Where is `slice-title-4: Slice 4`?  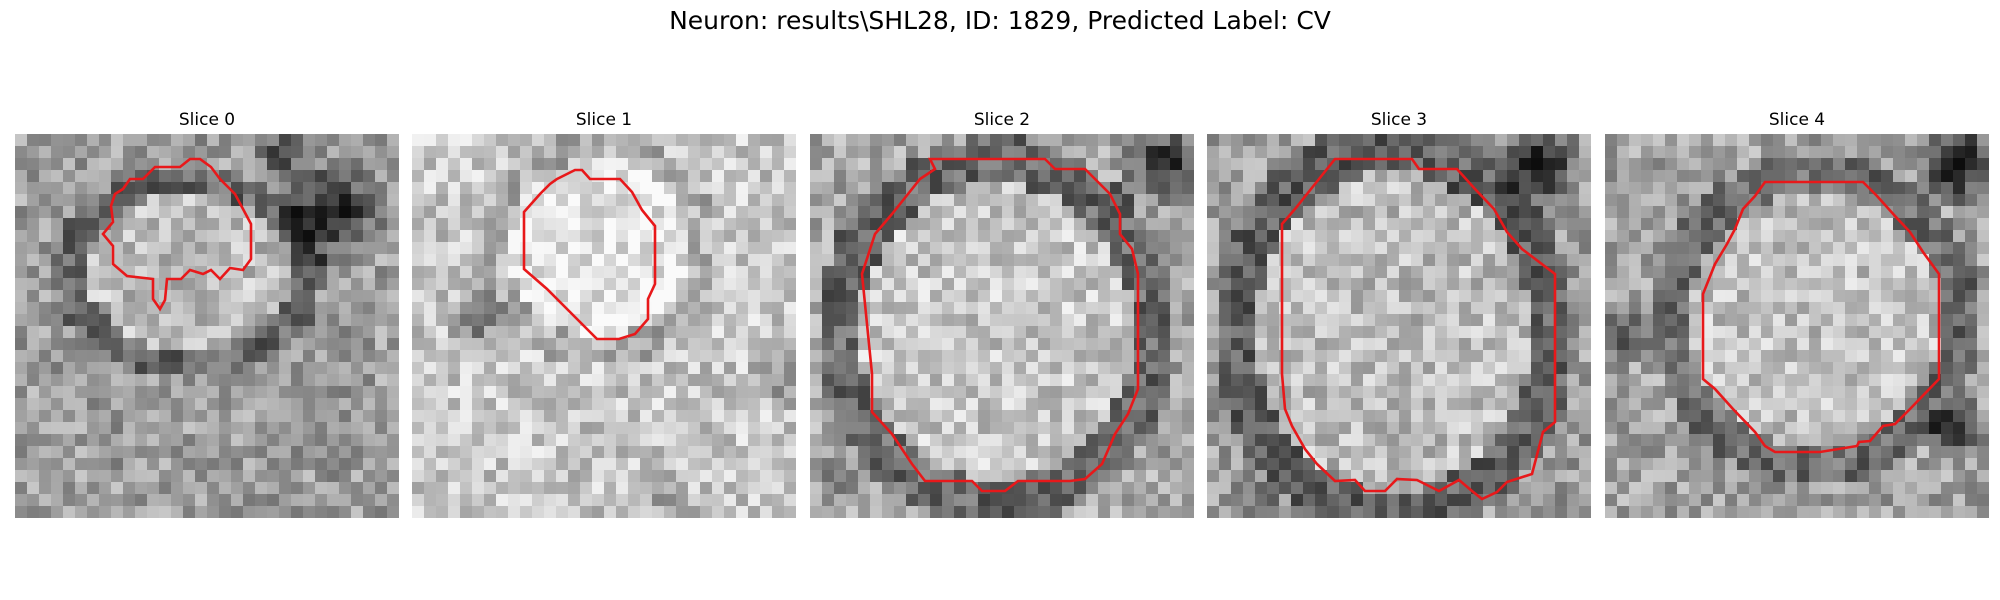 slice-title-4: Slice 4 is located at coordinates (1797, 122).